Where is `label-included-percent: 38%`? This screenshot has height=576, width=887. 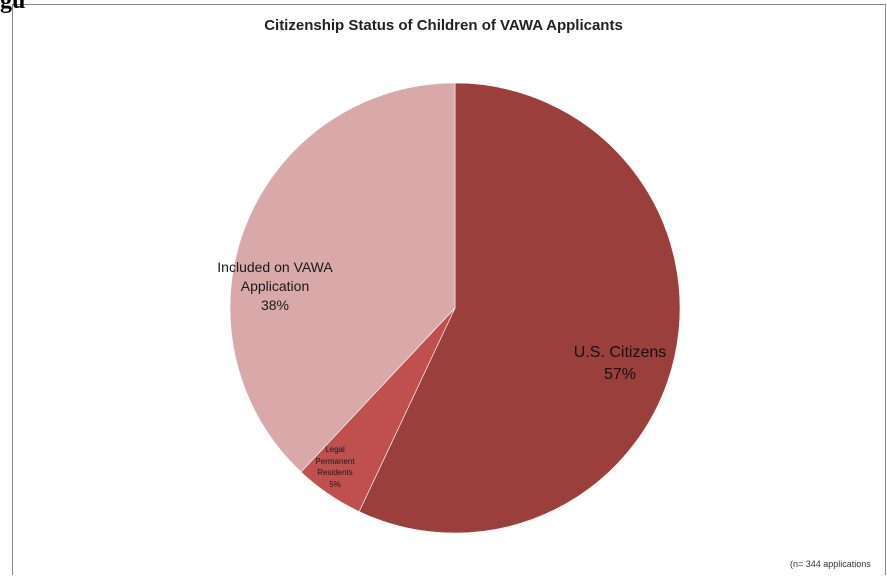
label-included-percent: 38% is located at coordinates (275, 304).